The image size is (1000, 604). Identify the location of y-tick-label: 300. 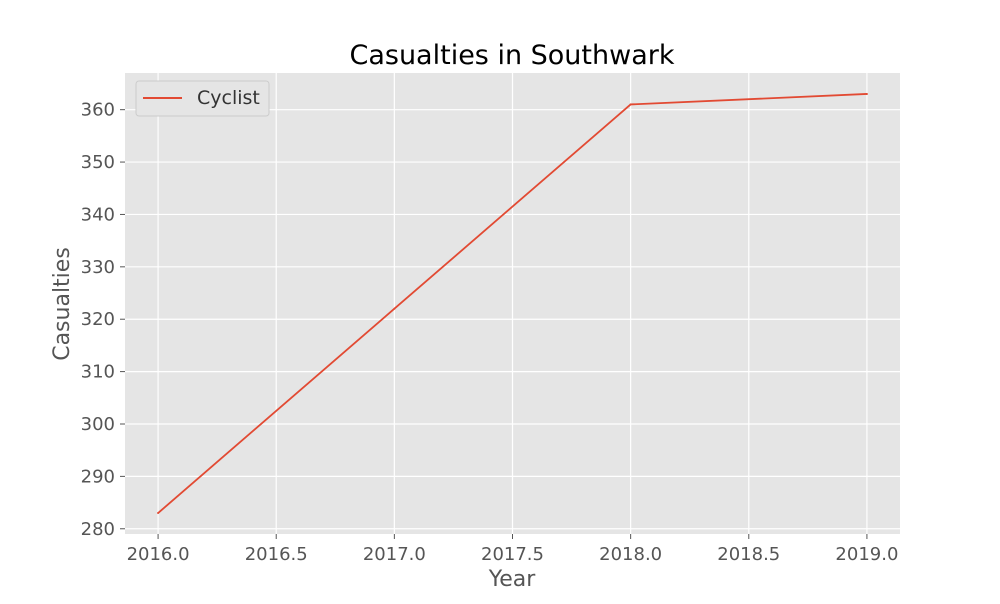
(98, 424).